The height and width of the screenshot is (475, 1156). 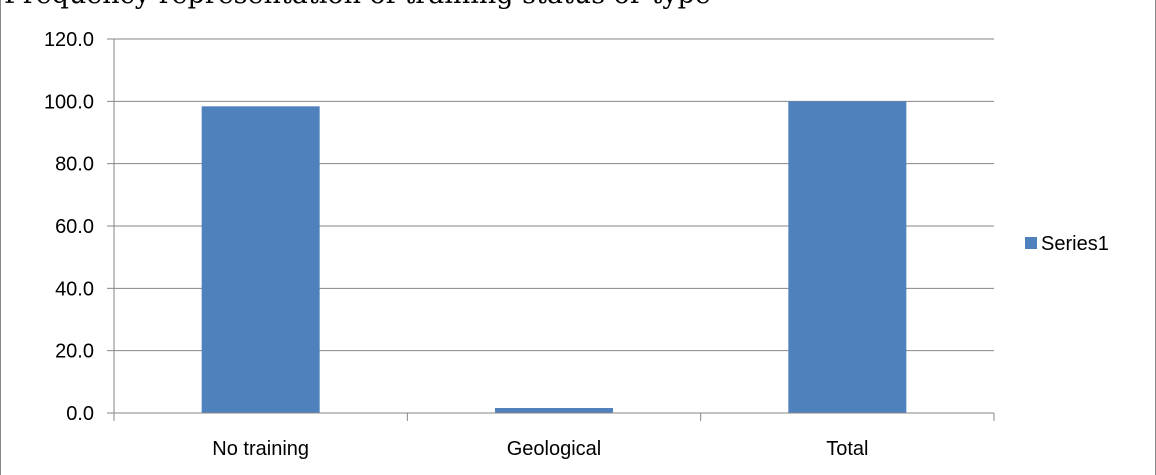 I want to click on legend: Series1, so click(x=1067, y=244).